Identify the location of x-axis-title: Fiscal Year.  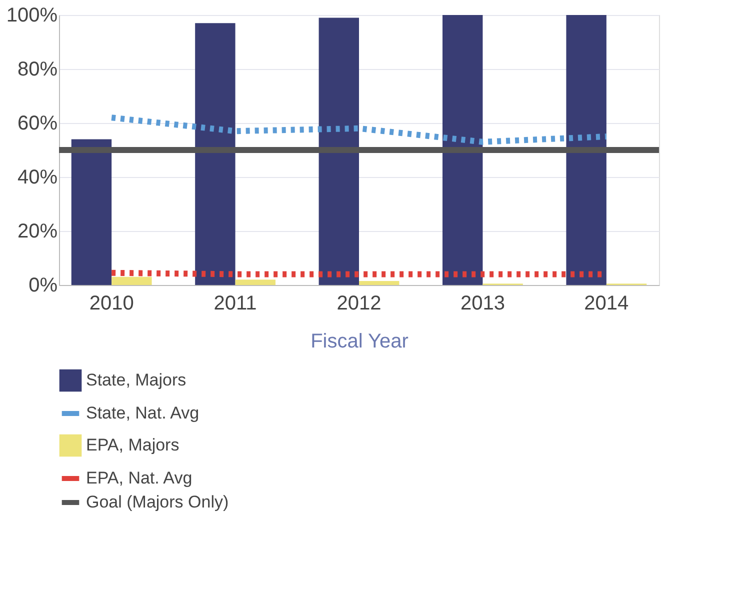
(359, 341).